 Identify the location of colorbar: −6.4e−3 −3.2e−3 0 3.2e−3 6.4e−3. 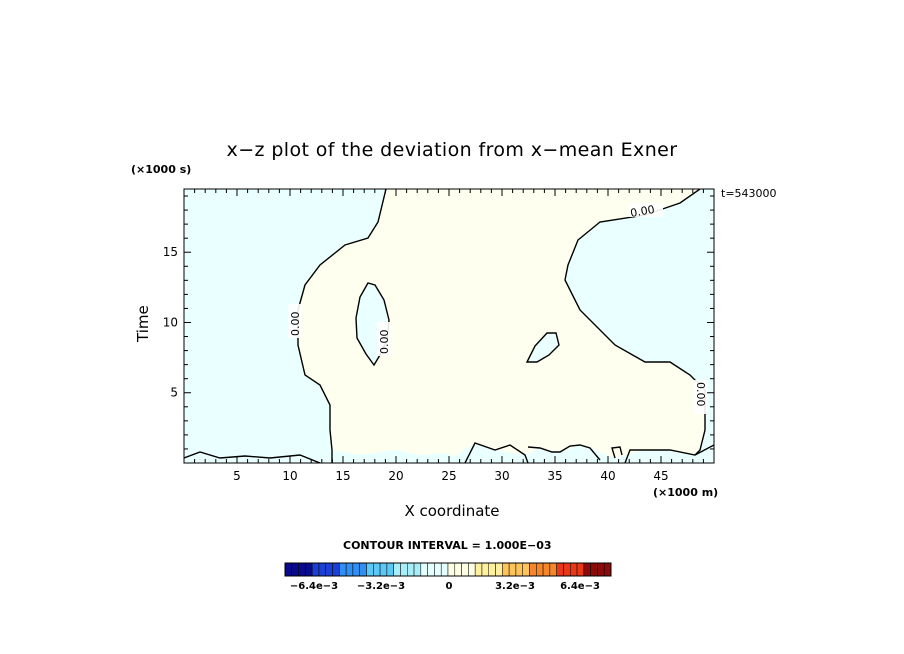
(448, 577).